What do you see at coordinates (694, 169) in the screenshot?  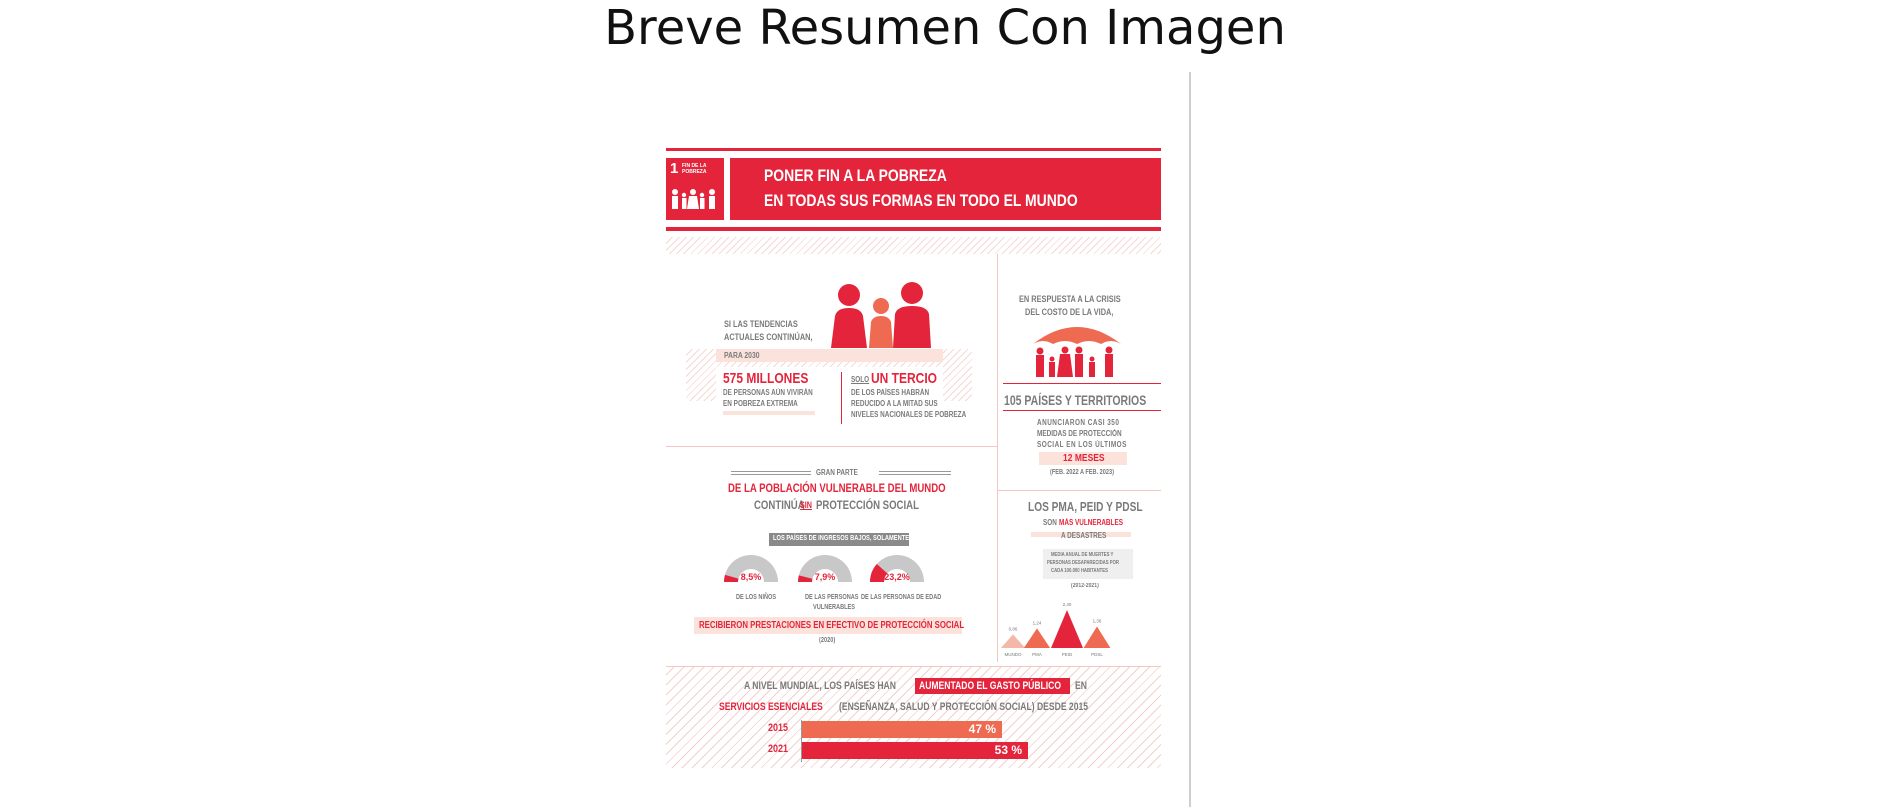 I see `goal-label: FIN DE LA POBREZA` at bounding box center [694, 169].